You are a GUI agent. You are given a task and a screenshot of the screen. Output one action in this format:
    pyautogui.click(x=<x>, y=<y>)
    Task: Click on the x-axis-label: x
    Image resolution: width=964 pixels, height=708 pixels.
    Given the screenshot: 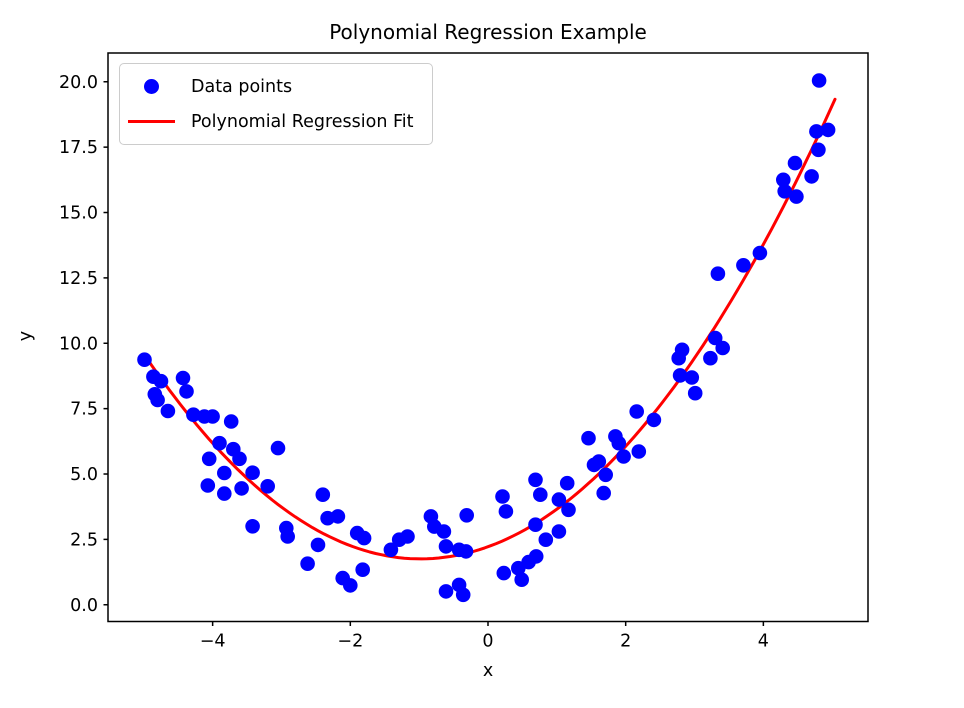 What is the action you would take?
    pyautogui.click(x=488, y=671)
    